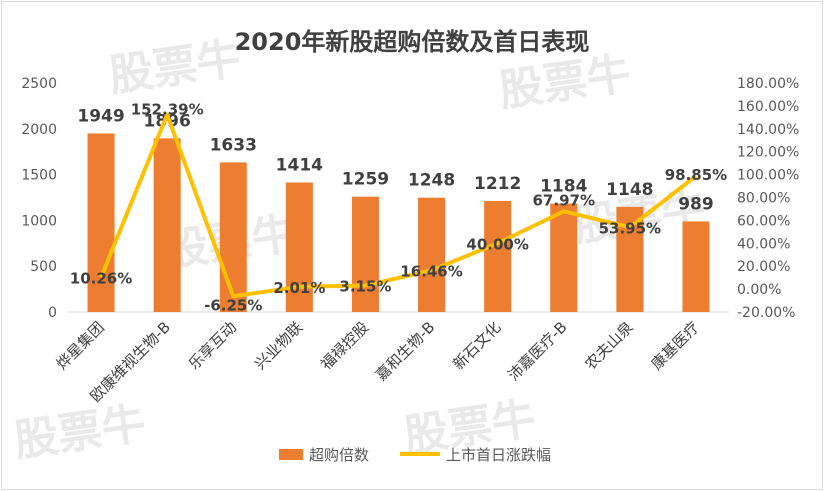  I want to click on right-tick-label: 180.00%, so click(768, 84).